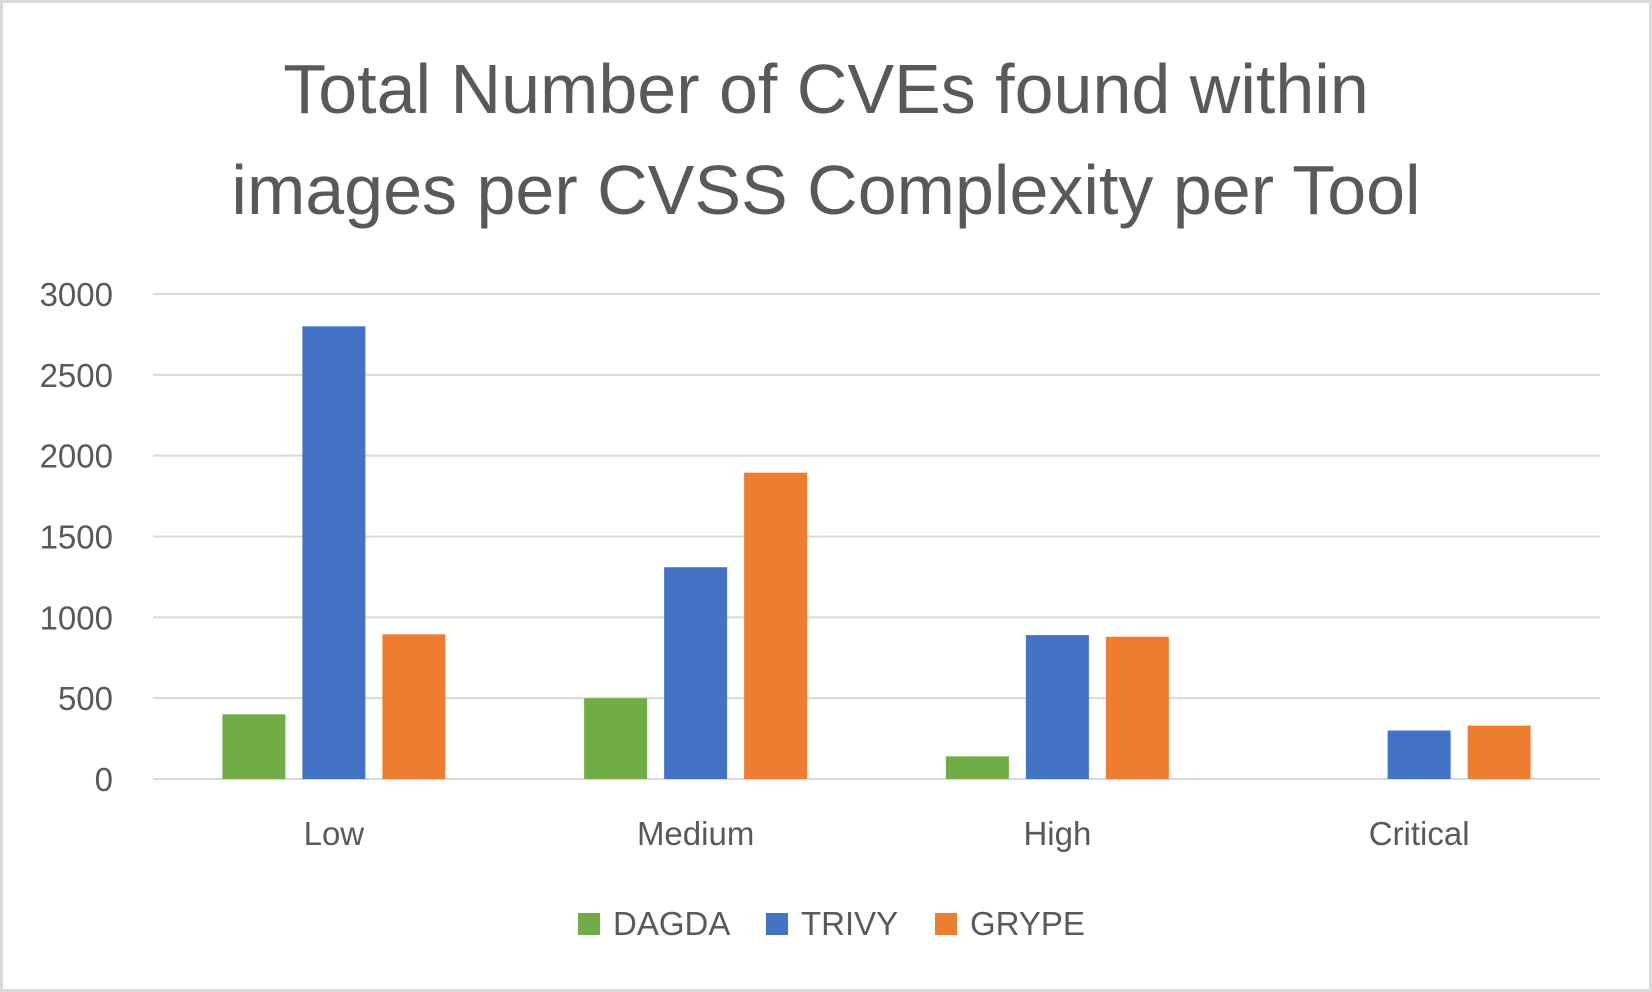 The height and width of the screenshot is (992, 1652). Describe the element at coordinates (76, 617) in the screenshot. I see `y-tick-label: 1000` at that location.